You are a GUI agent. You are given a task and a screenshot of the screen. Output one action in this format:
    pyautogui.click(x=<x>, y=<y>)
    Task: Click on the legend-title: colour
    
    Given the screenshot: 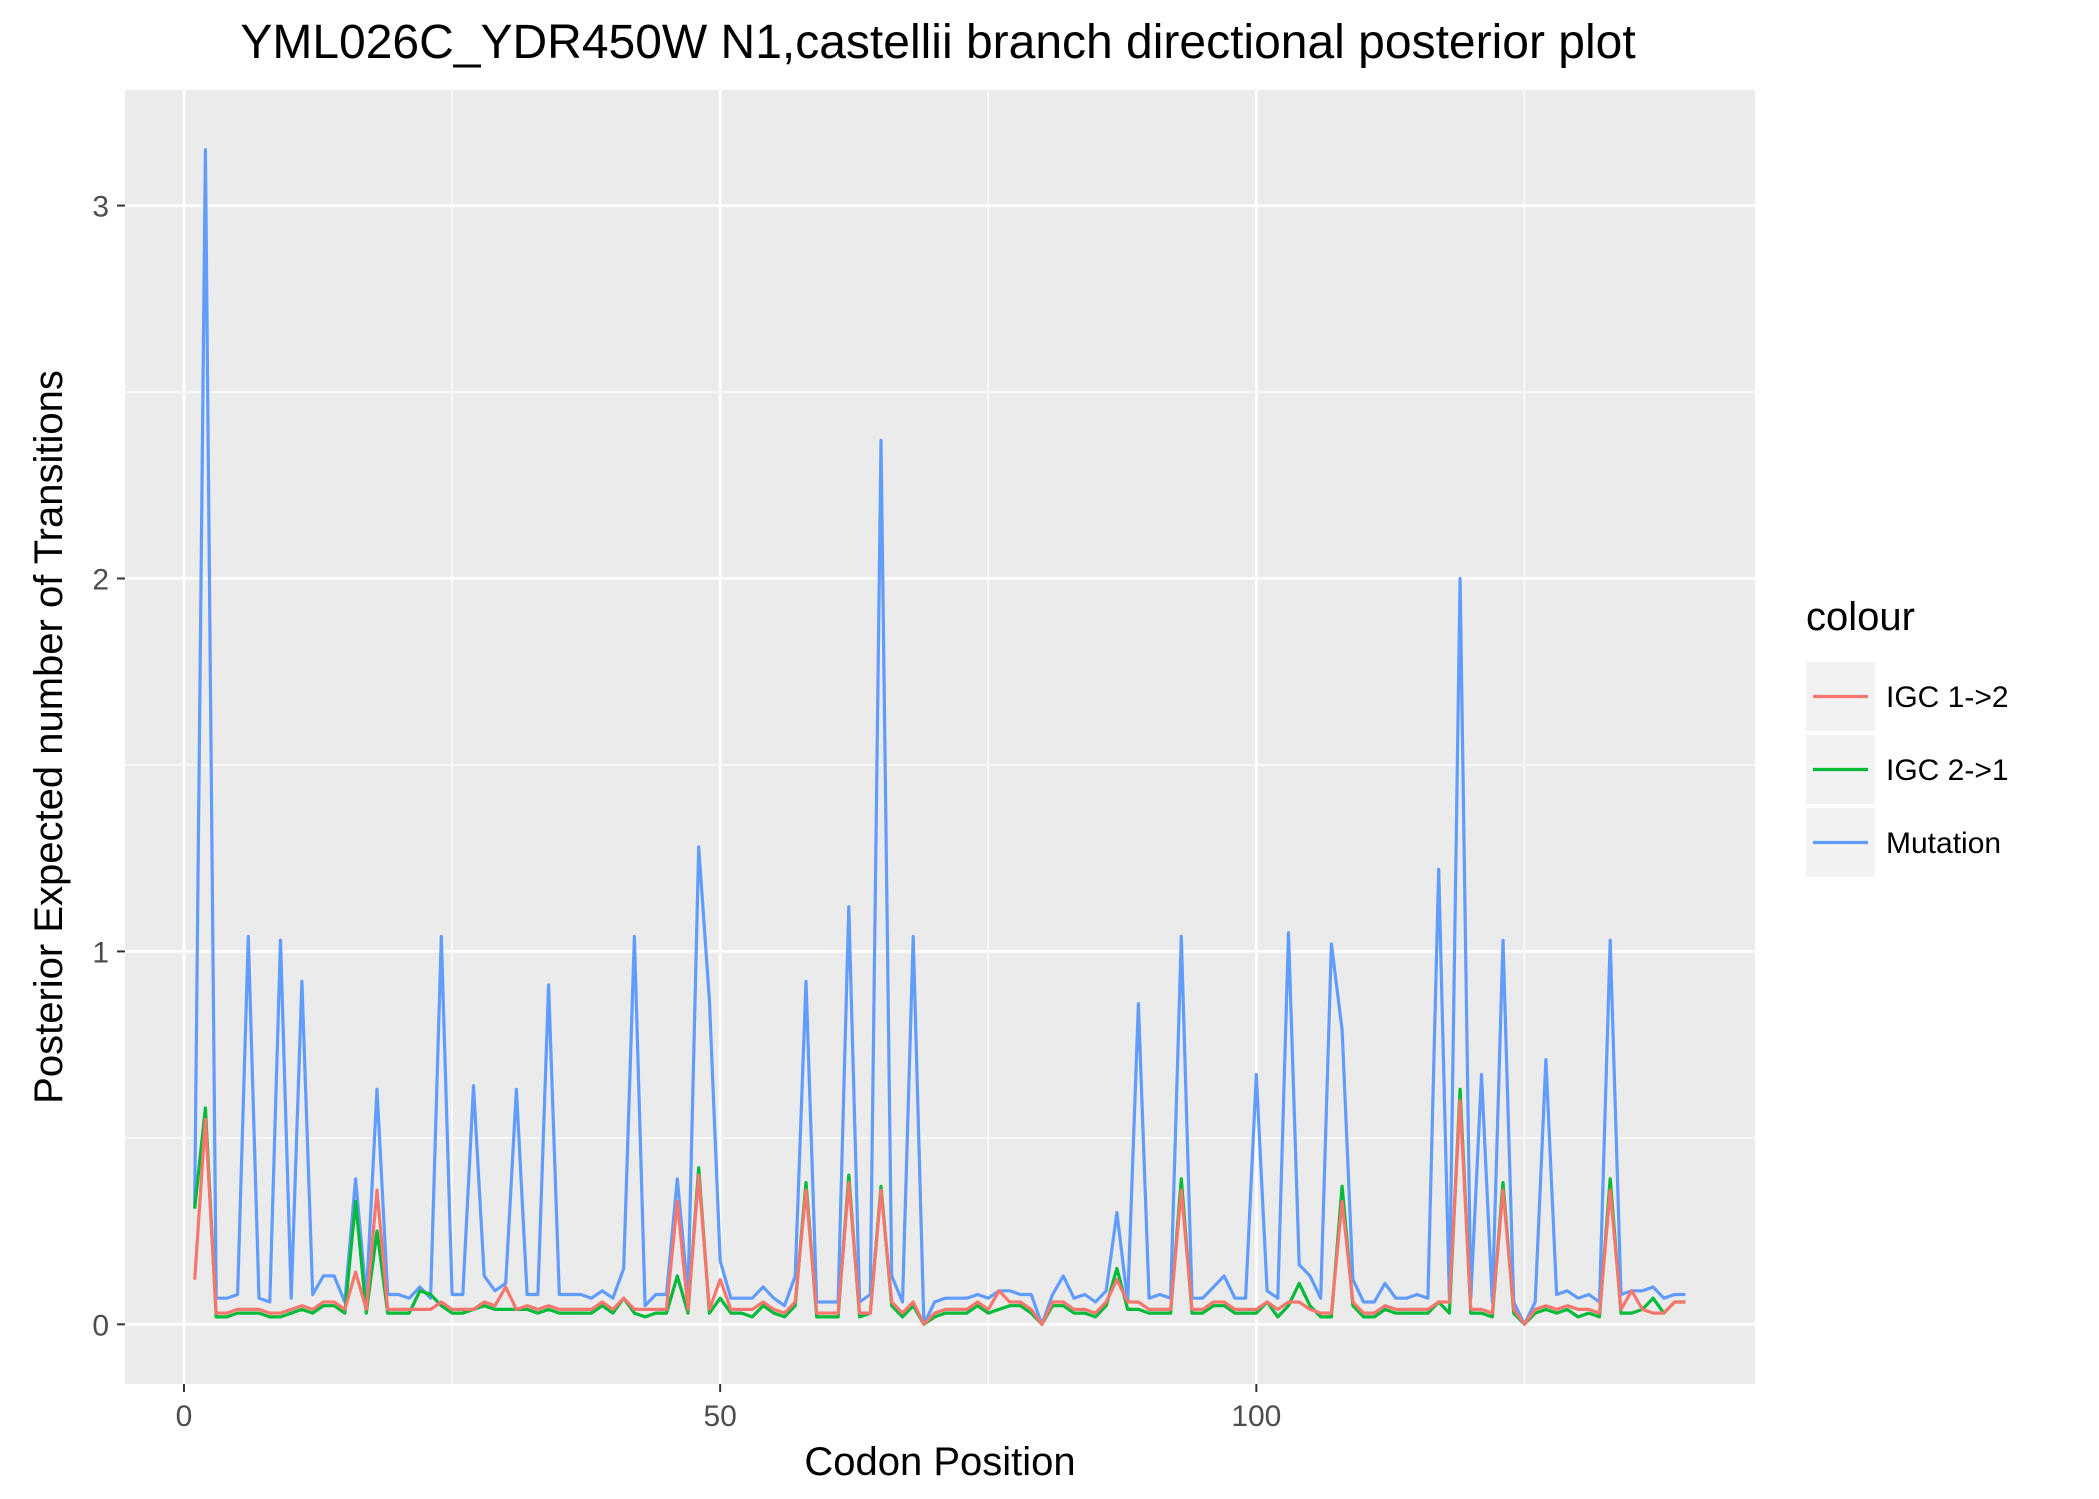 What is the action you would take?
    pyautogui.click(x=1860, y=617)
    